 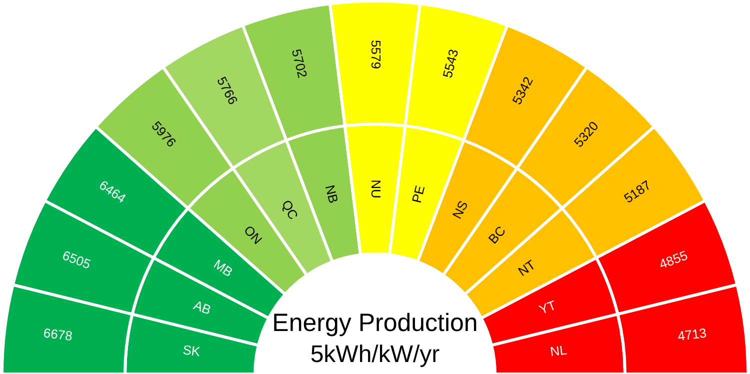 What do you see at coordinates (522, 90) in the screenshot?
I see `data-label: 5342` at bounding box center [522, 90].